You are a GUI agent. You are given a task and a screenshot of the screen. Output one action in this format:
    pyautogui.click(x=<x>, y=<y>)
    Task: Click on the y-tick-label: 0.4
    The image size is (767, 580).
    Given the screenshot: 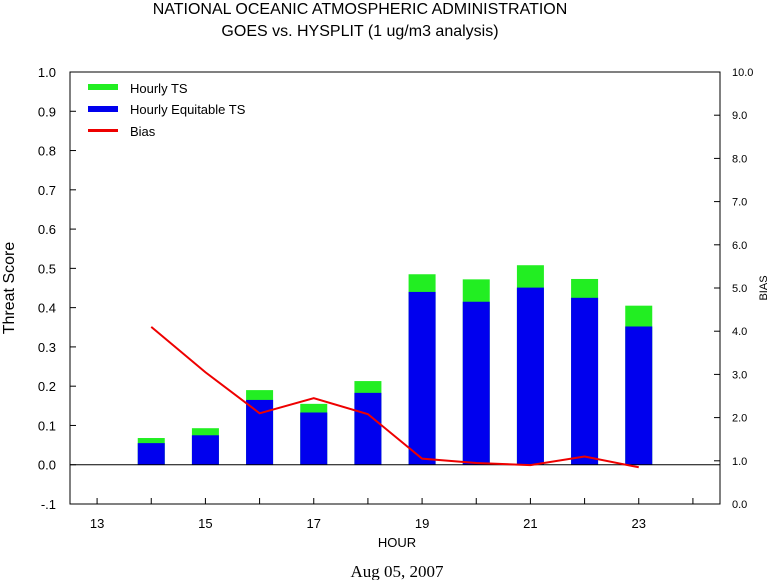 What is the action you would take?
    pyautogui.click(x=47, y=308)
    